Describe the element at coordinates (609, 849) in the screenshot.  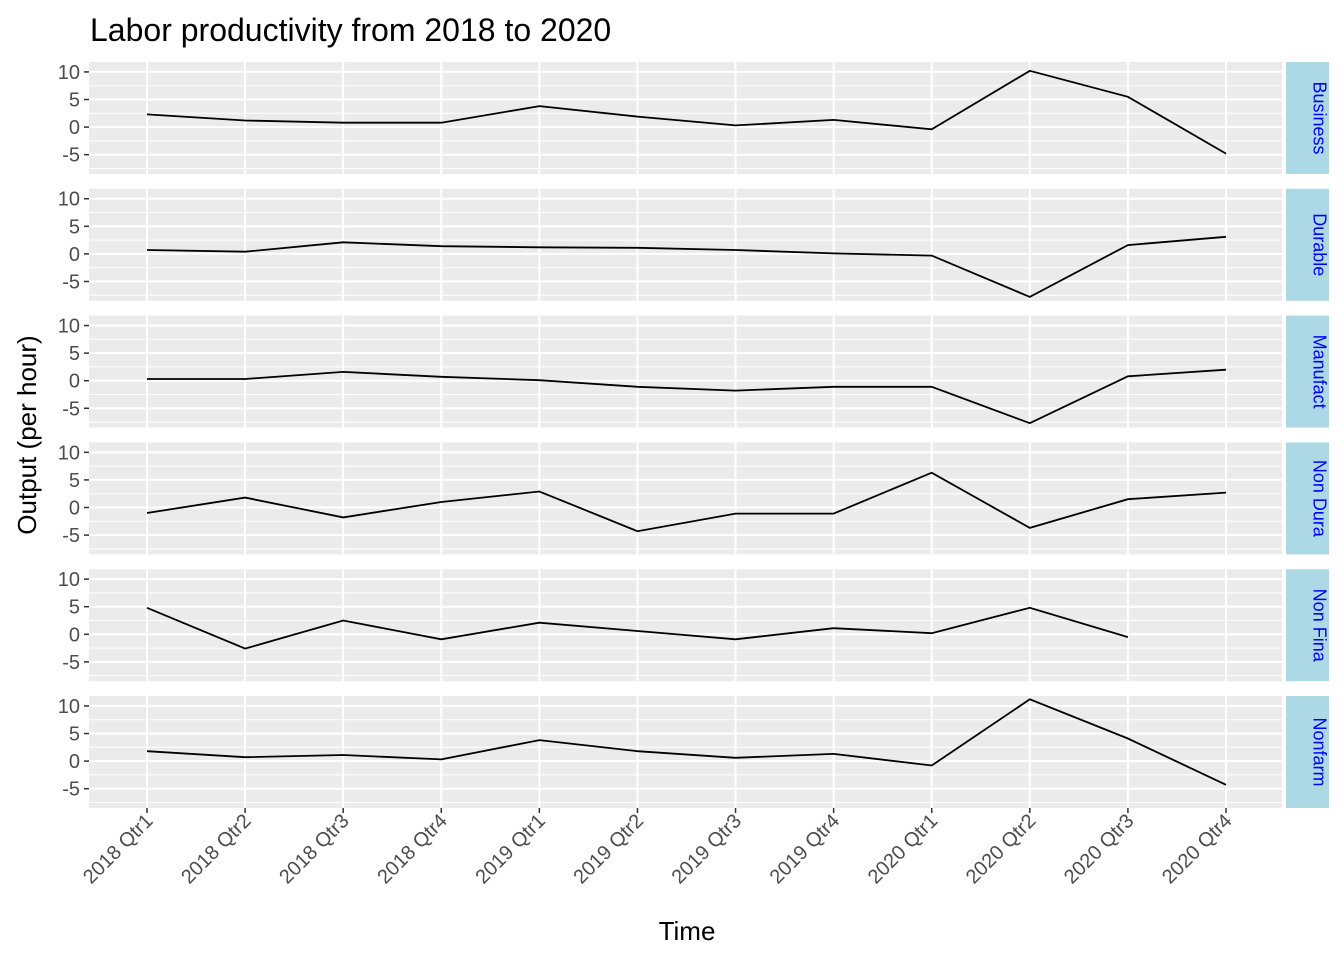
I see `x-tick-label: 2019 Qtr2` at that location.